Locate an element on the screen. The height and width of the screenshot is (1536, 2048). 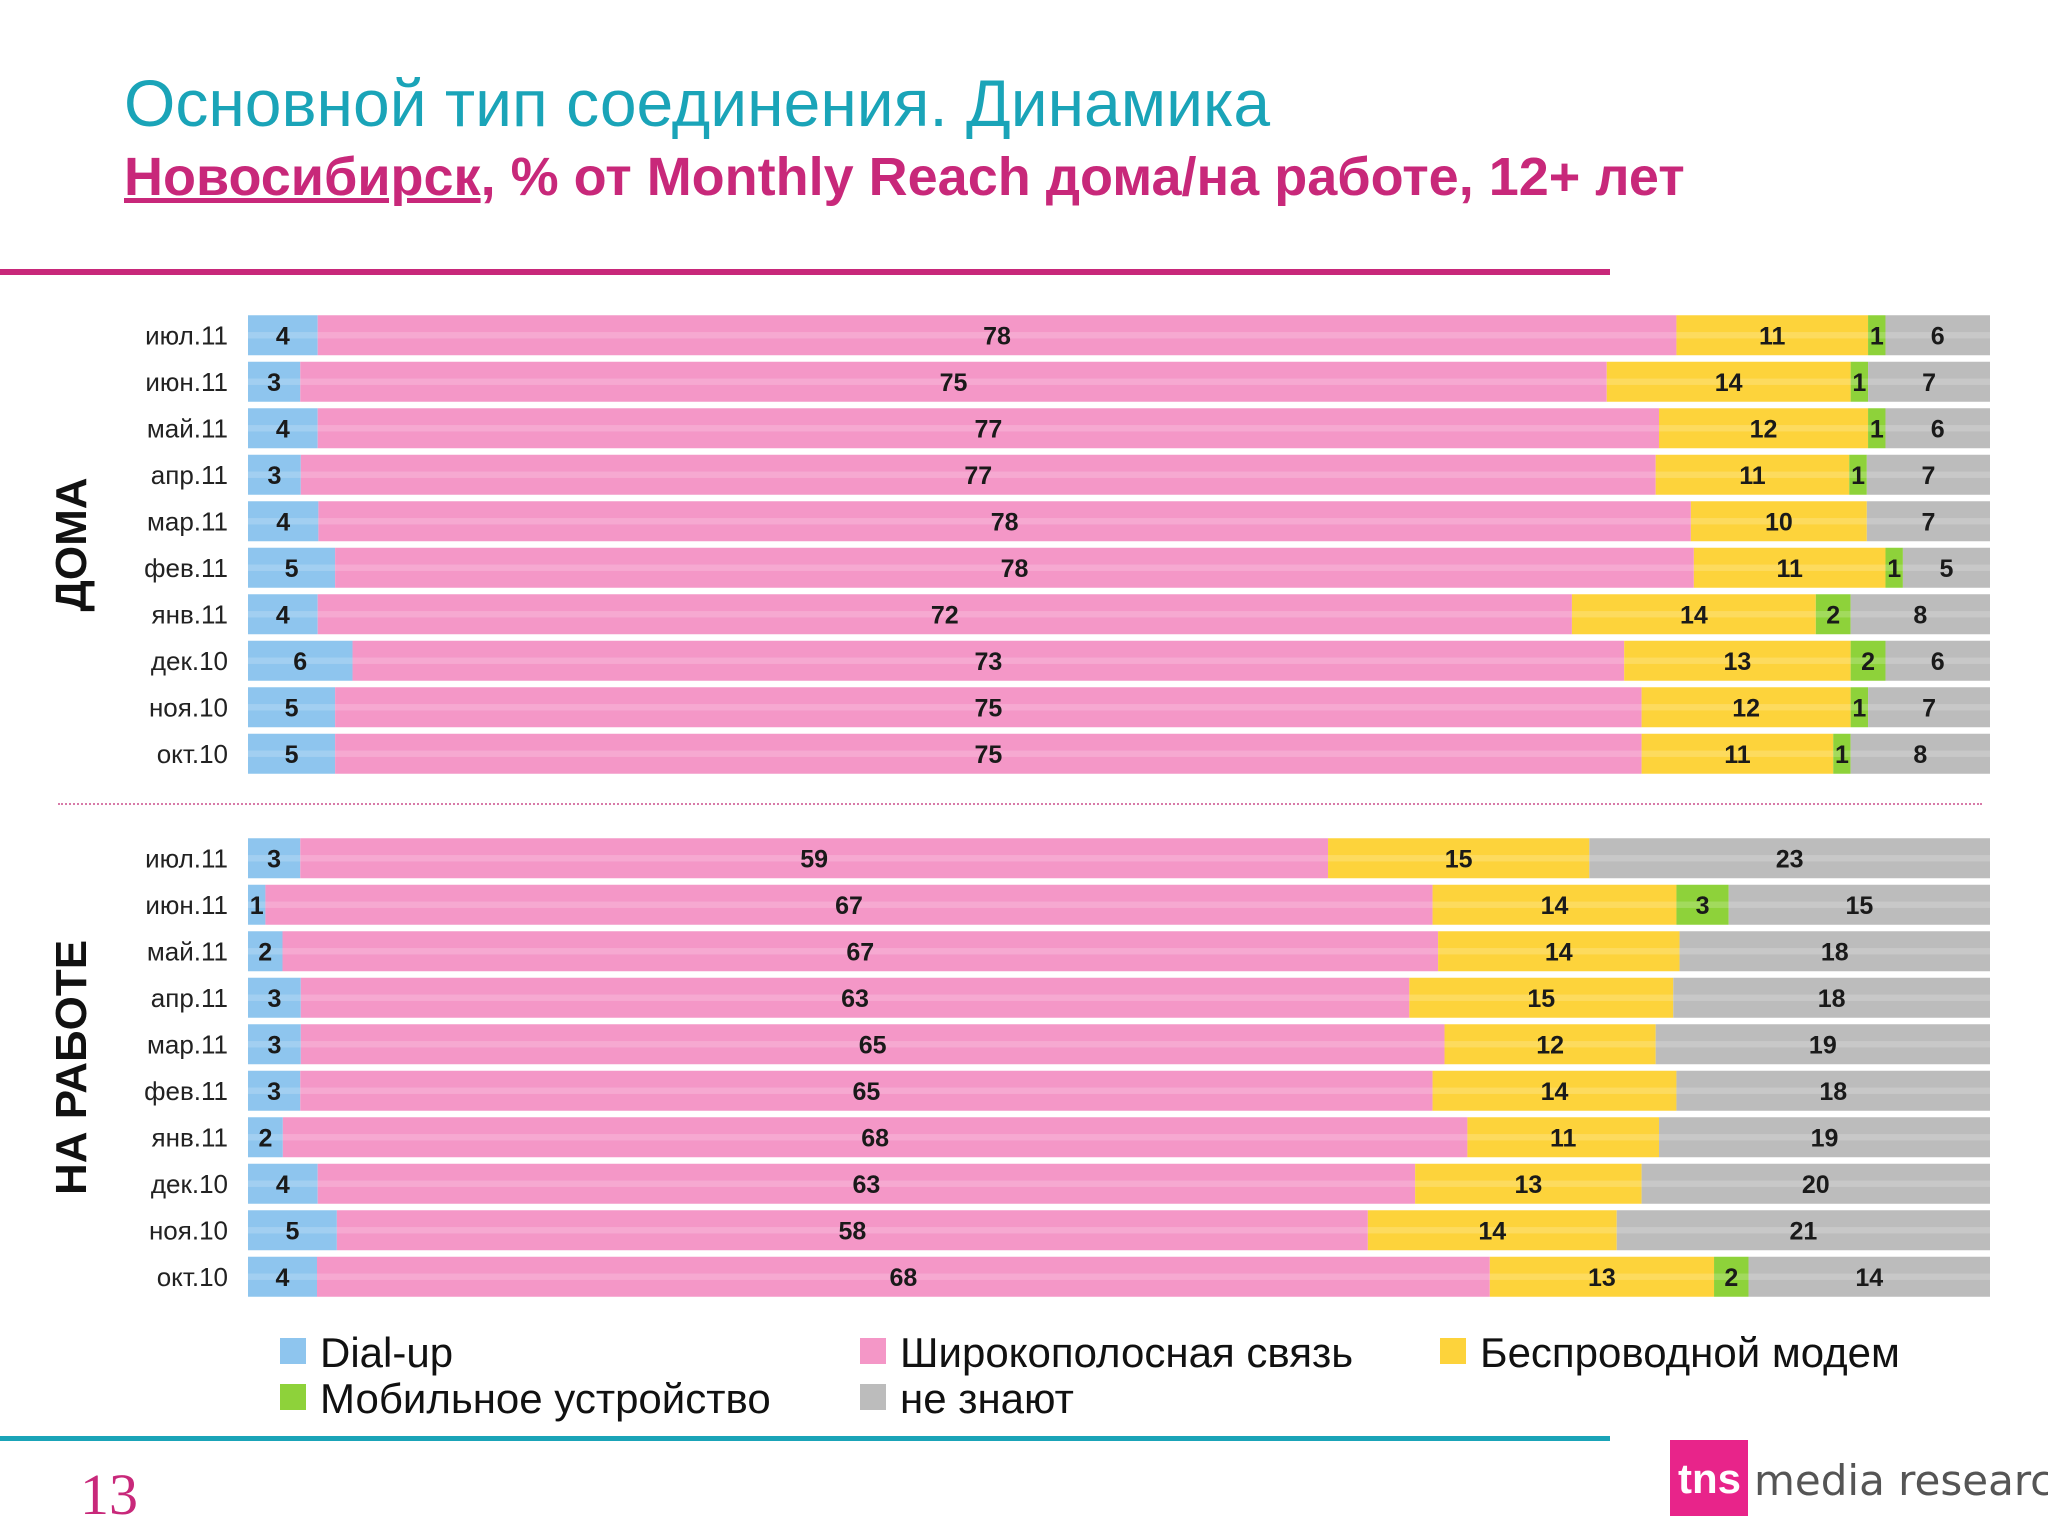
data-label: 6 is located at coordinates (1938, 429).